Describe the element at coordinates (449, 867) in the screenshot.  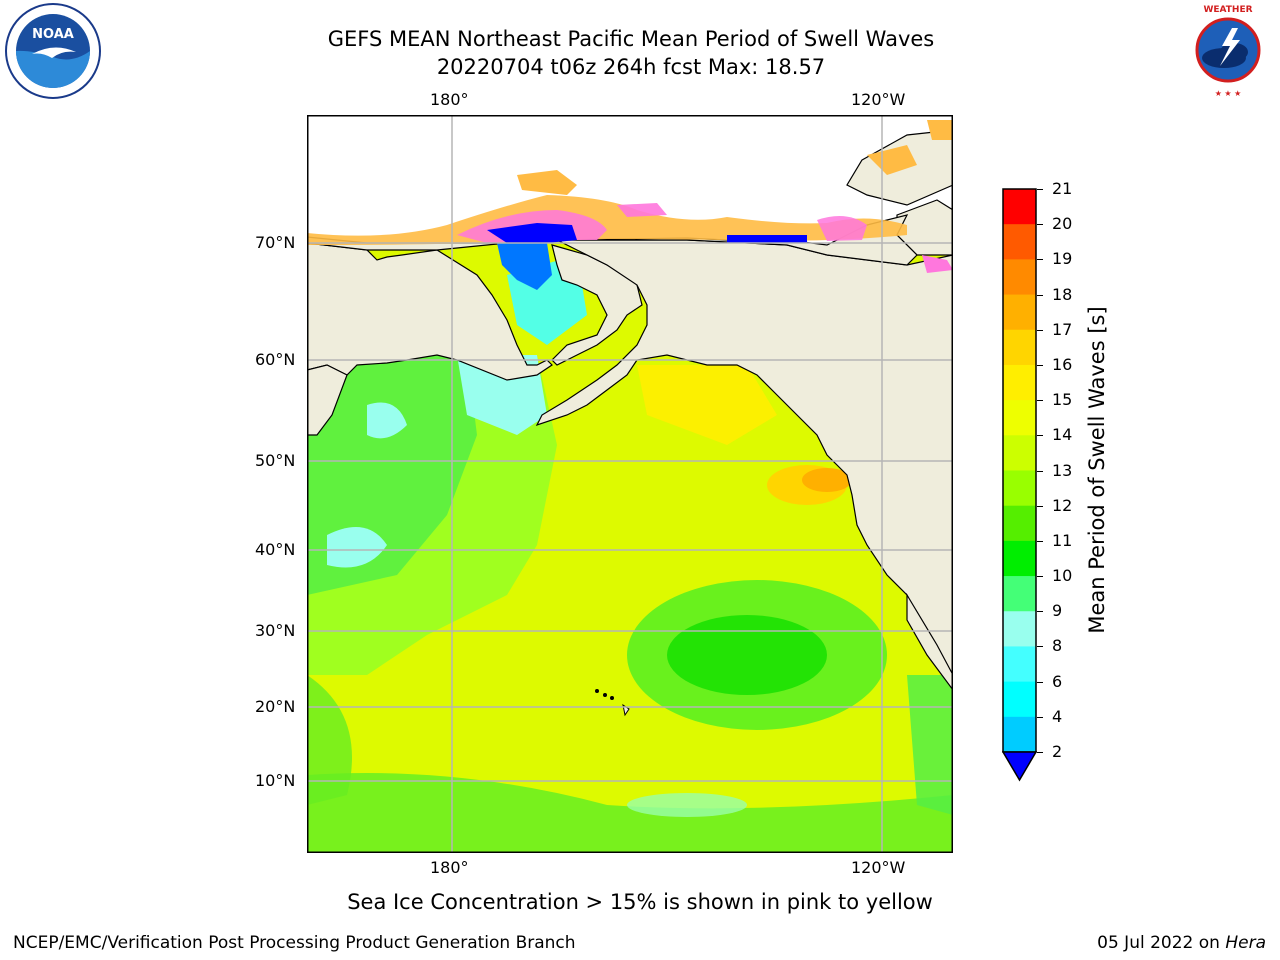
I see `lon-label-bottom-180: 180°` at that location.